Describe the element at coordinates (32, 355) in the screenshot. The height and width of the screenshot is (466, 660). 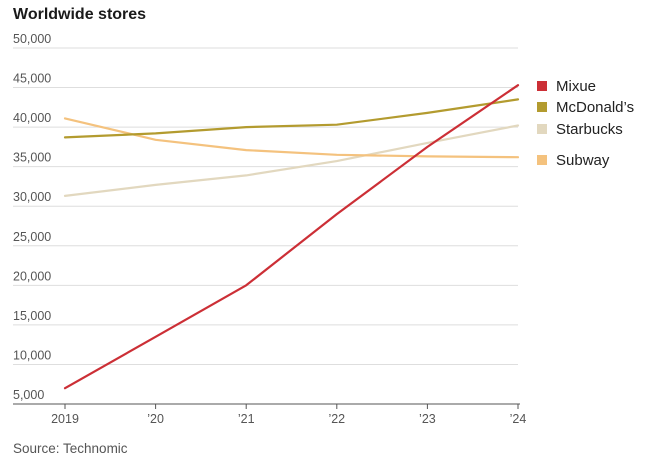
I see `y-tick-label: 10,000` at that location.